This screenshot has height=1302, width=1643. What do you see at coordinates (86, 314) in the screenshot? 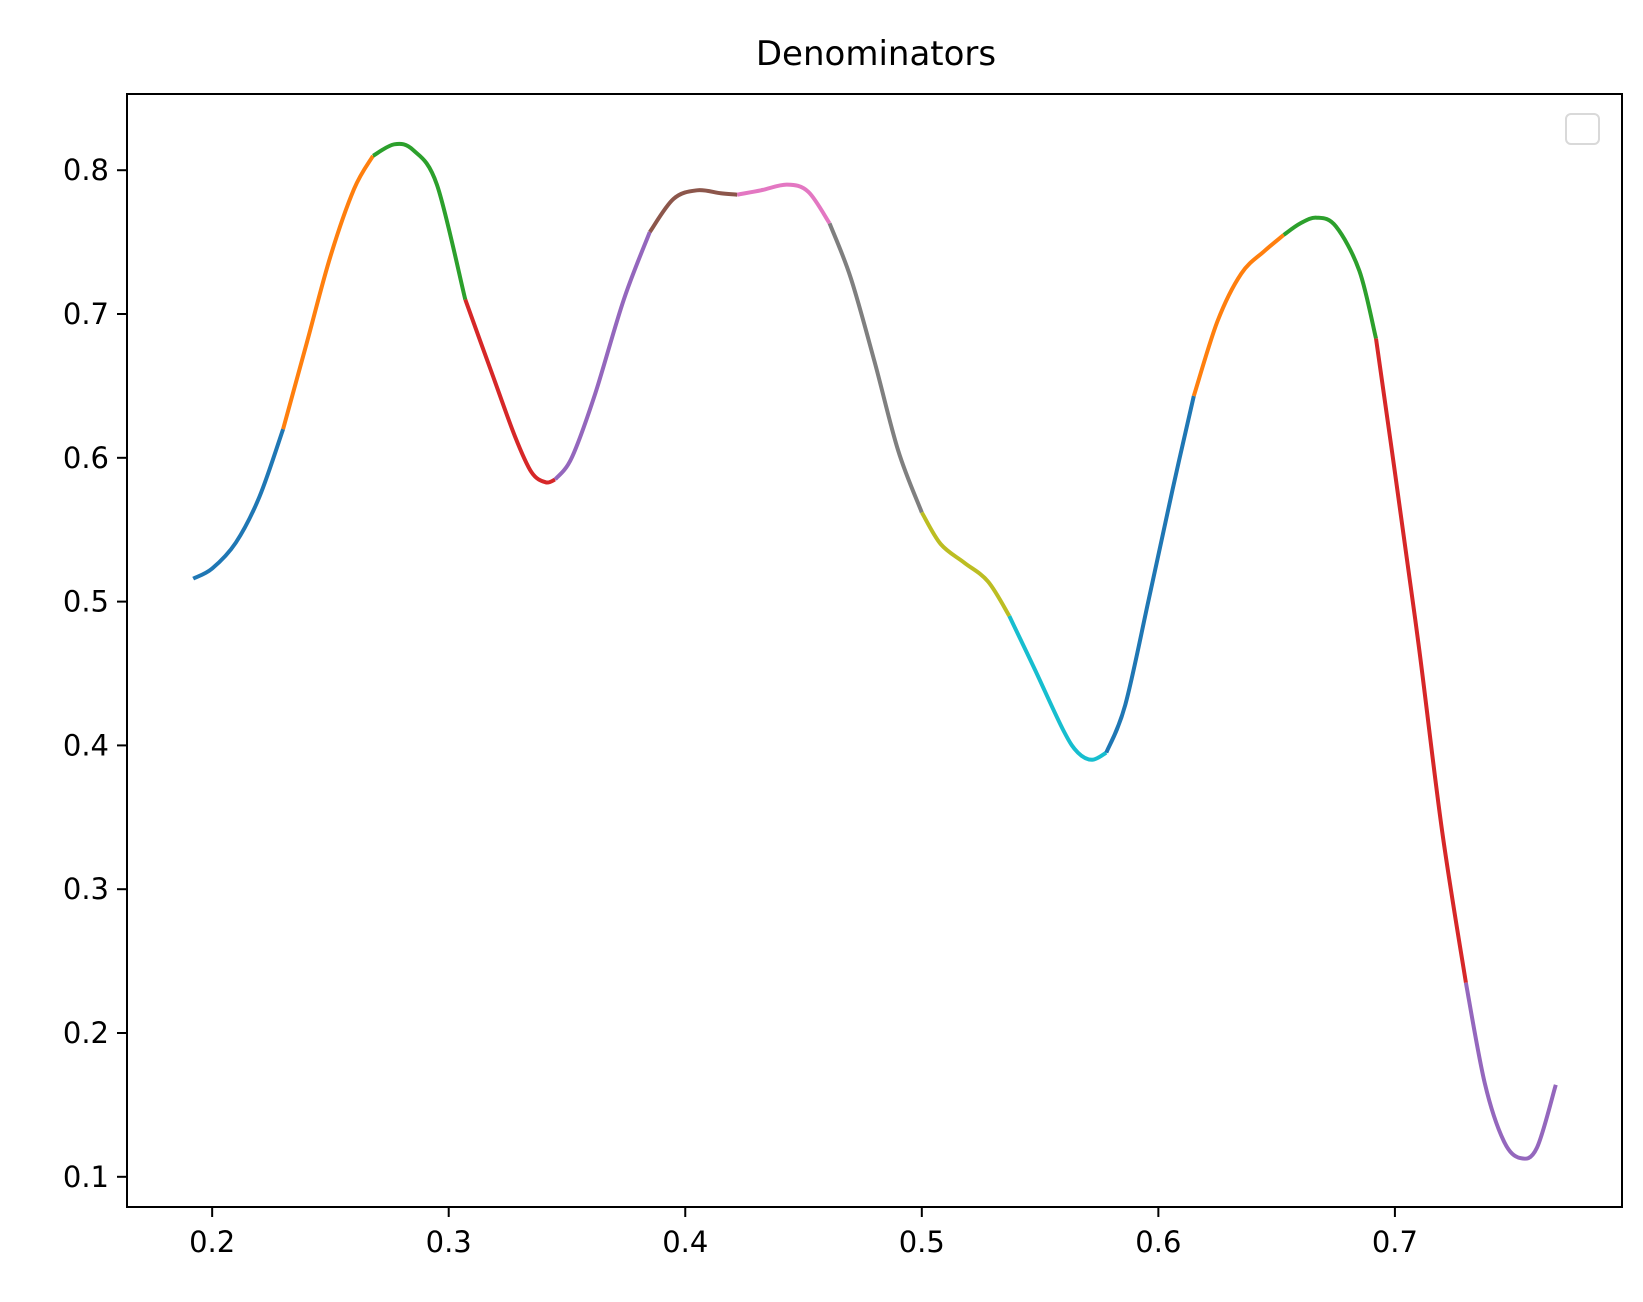
I see `y-tick-label: 0.7` at bounding box center [86, 314].